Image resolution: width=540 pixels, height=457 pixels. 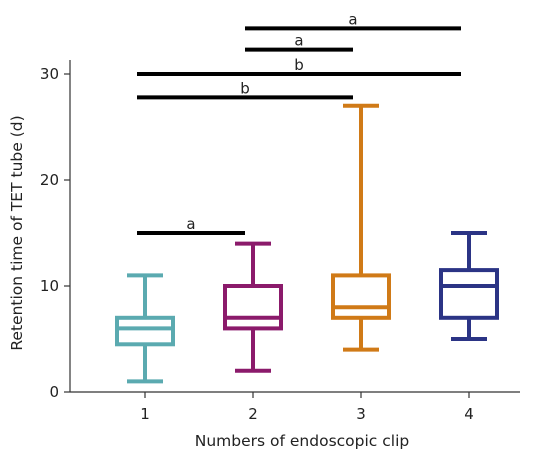 I want to click on x-axis-label: Numbers of endoscopic clip, so click(x=302, y=441).